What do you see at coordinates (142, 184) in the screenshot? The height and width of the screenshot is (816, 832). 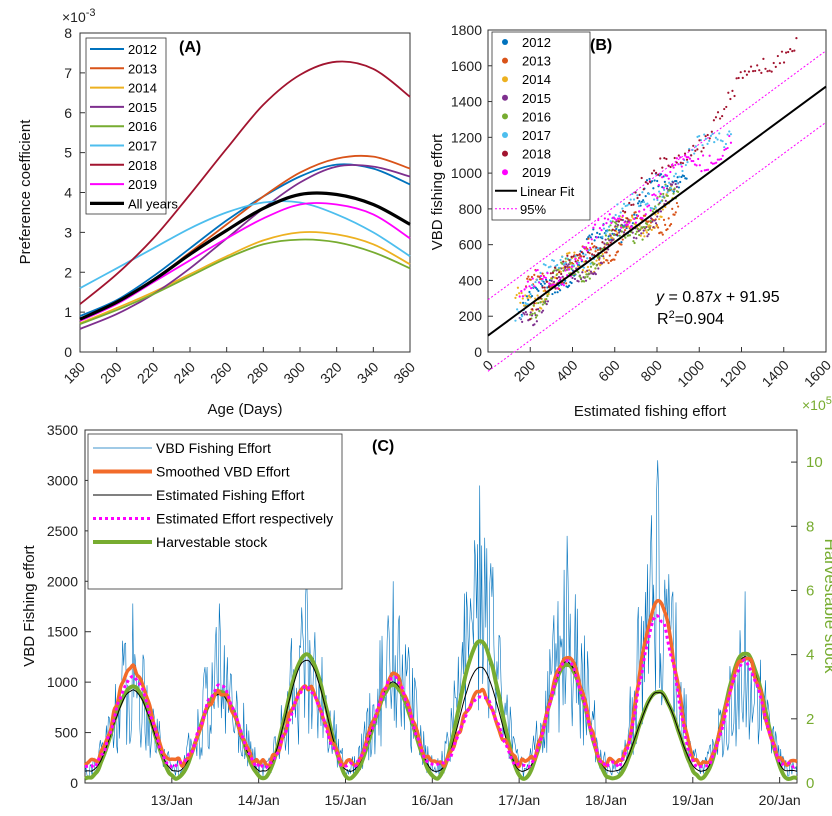 I see `panel-a-legend-label: 2019` at bounding box center [142, 184].